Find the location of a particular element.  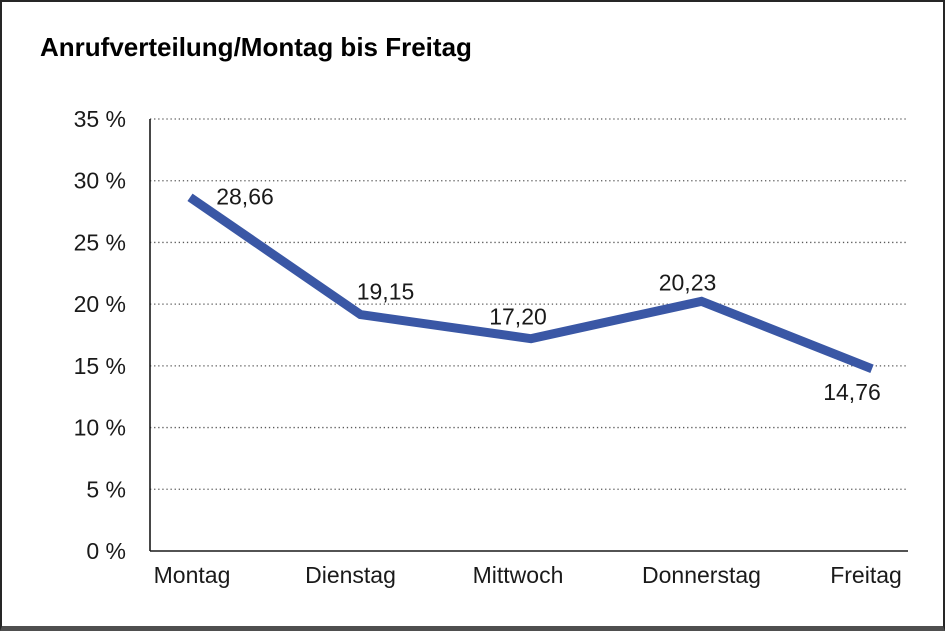

y-tick-label: 0 % is located at coordinates (106, 551).